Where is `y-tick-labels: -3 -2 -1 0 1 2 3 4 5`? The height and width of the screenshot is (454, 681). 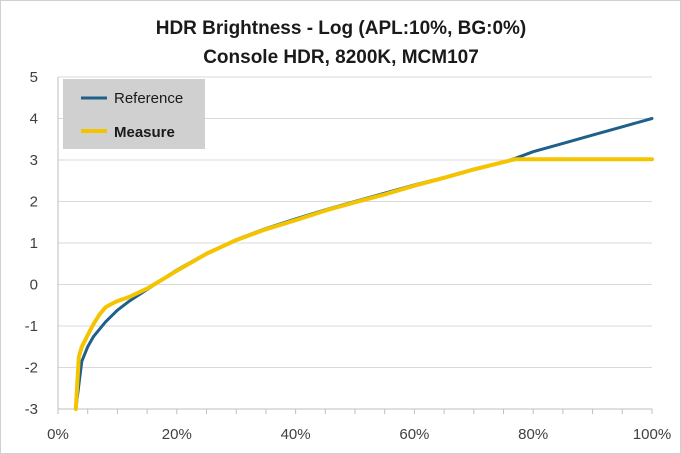 y-tick-labels: -3 -2 -1 0 1 2 3 4 5 is located at coordinates (31, 243).